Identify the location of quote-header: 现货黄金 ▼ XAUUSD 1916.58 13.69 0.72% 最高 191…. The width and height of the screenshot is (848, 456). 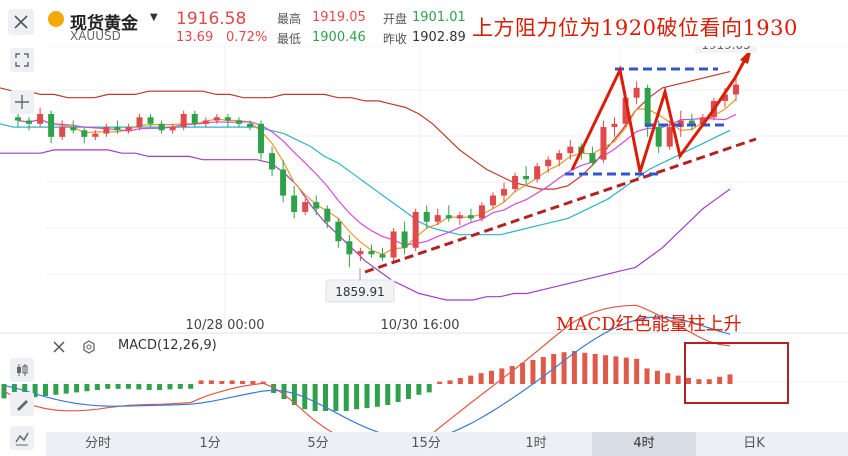
(424, 23).